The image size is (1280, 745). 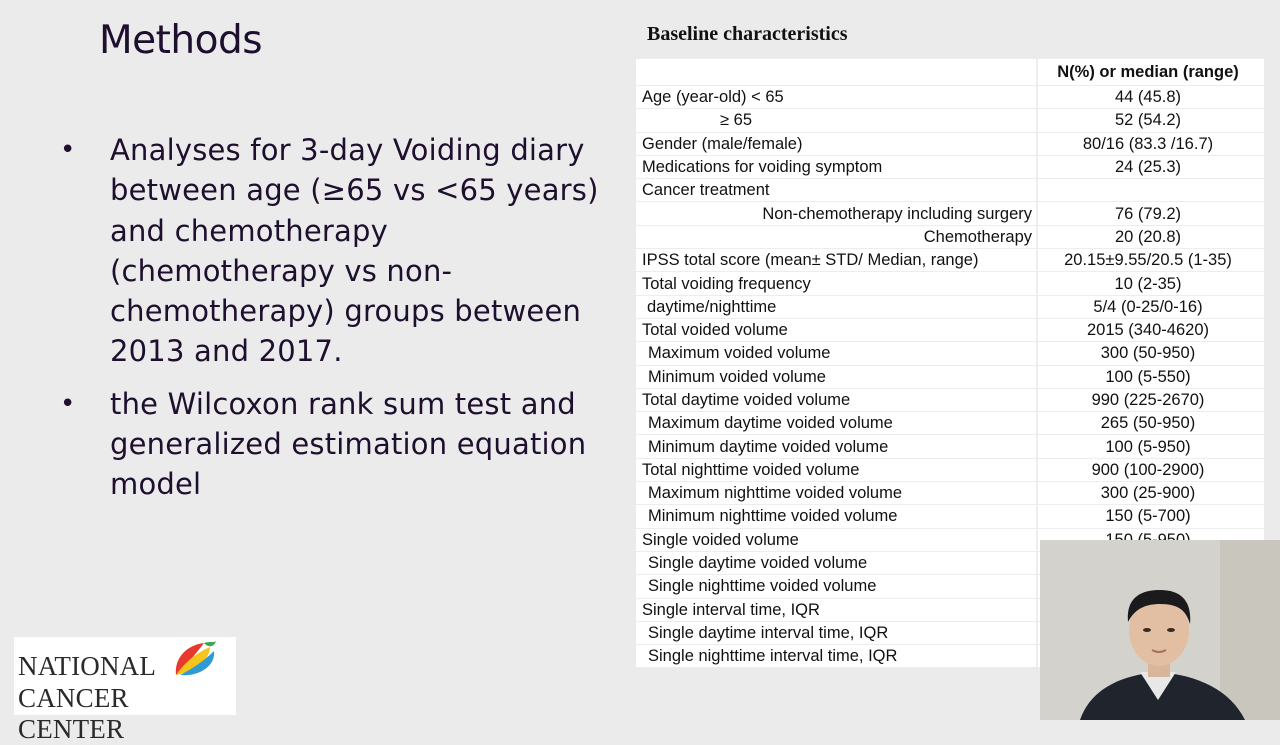 I want to click on table-row-label: Chemotherapy, so click(x=977, y=236).